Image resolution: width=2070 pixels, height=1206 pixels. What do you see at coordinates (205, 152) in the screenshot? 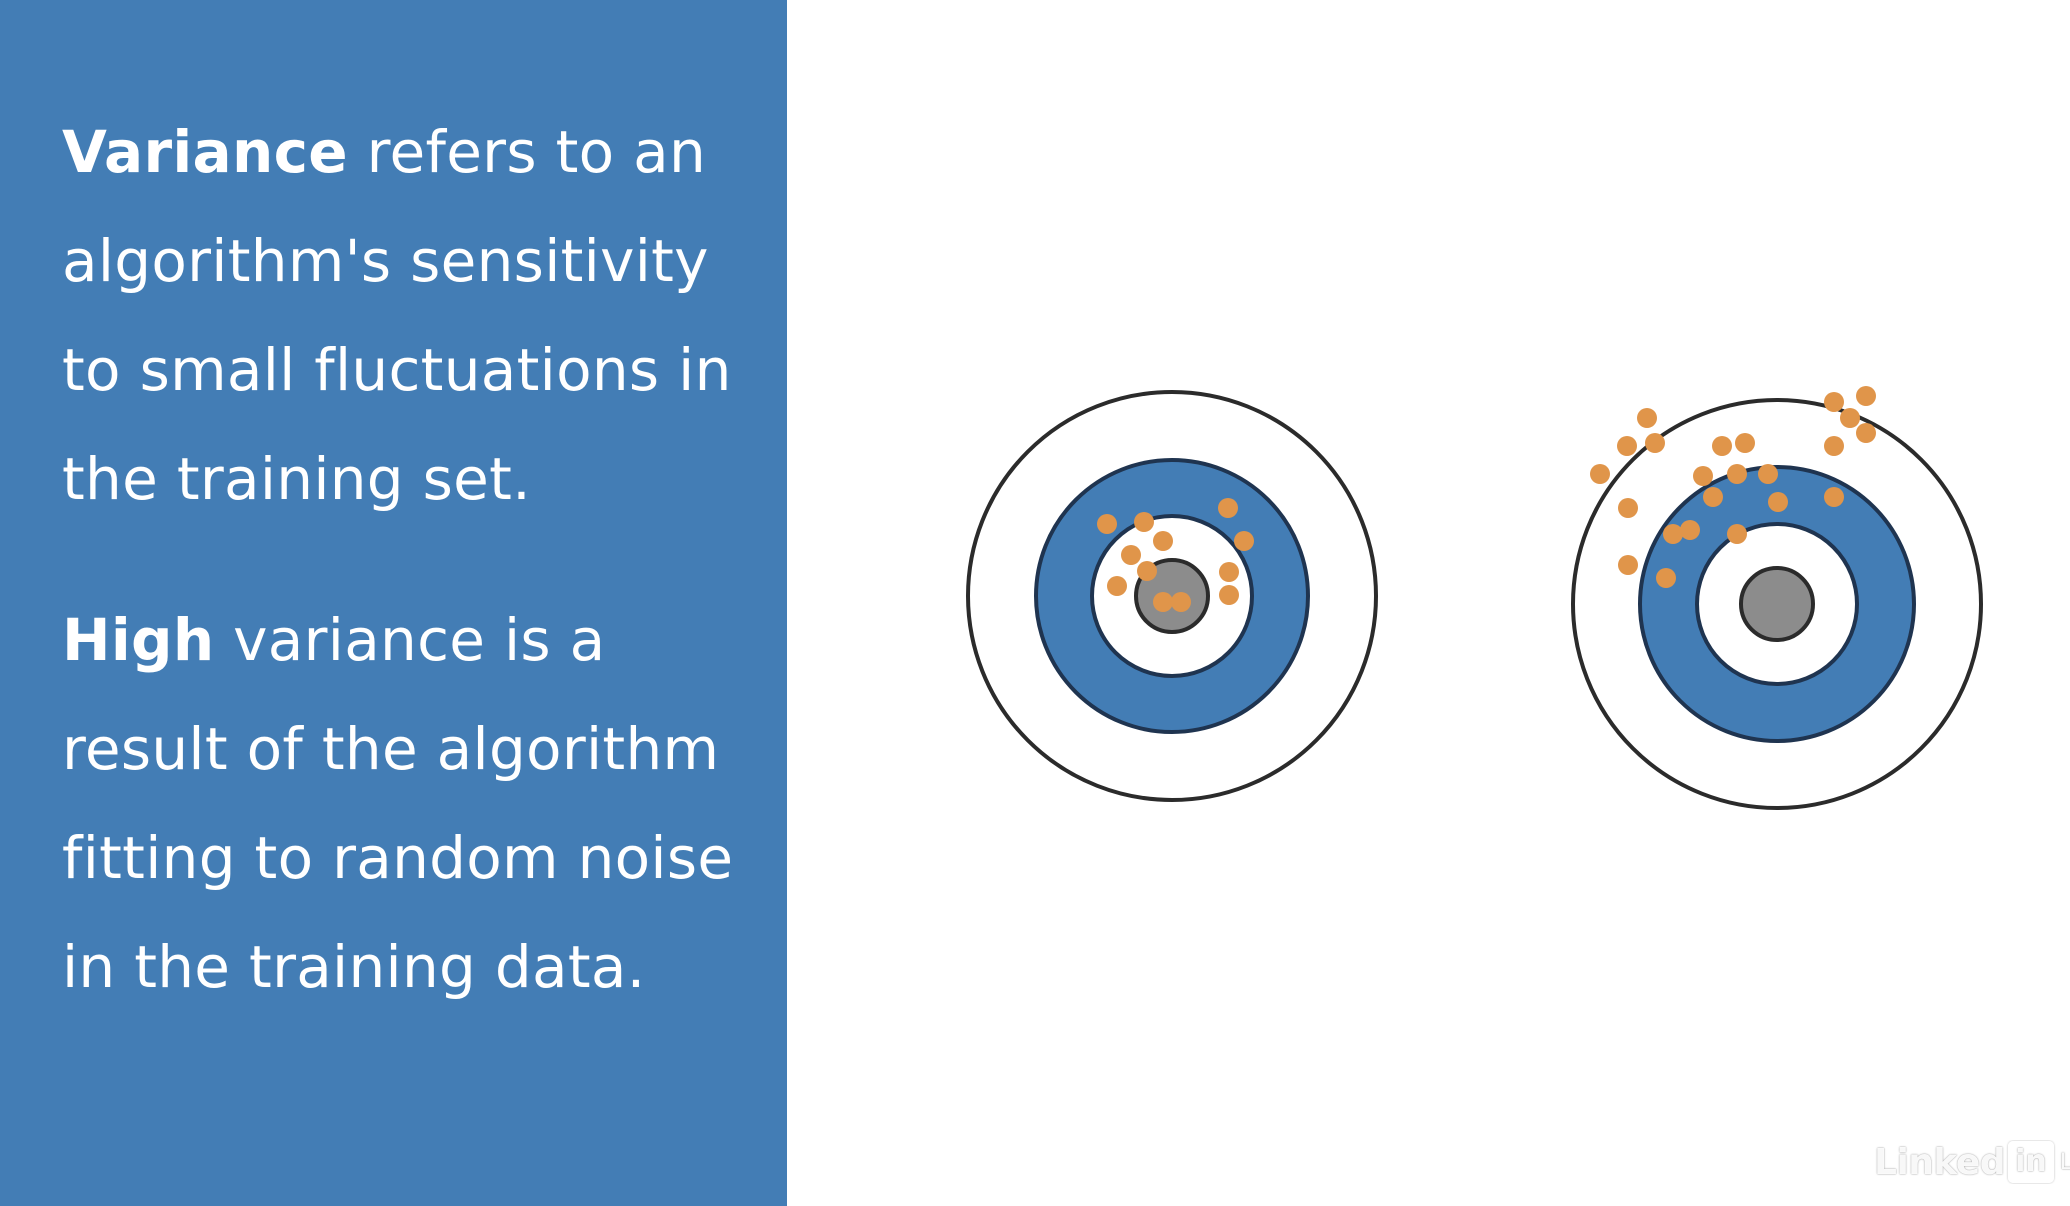
I see `variance-keyword: Variance` at bounding box center [205, 152].